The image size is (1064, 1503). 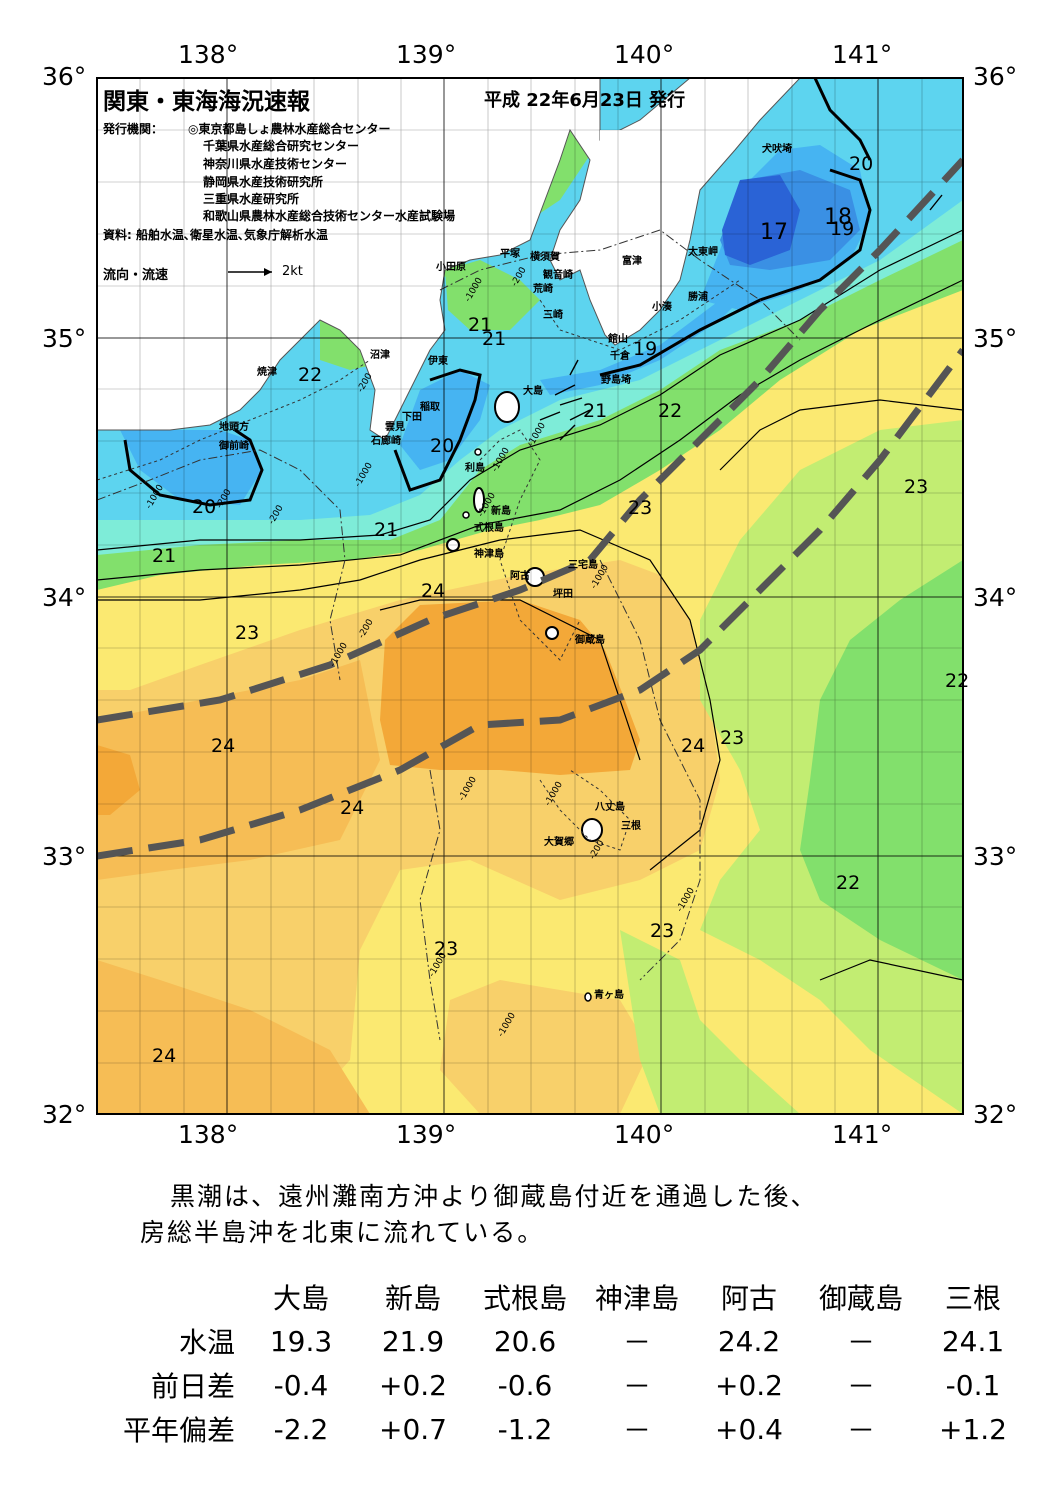 What do you see at coordinates (703, 252) in the screenshot?
I see `place-name-label: 太東岬` at bounding box center [703, 252].